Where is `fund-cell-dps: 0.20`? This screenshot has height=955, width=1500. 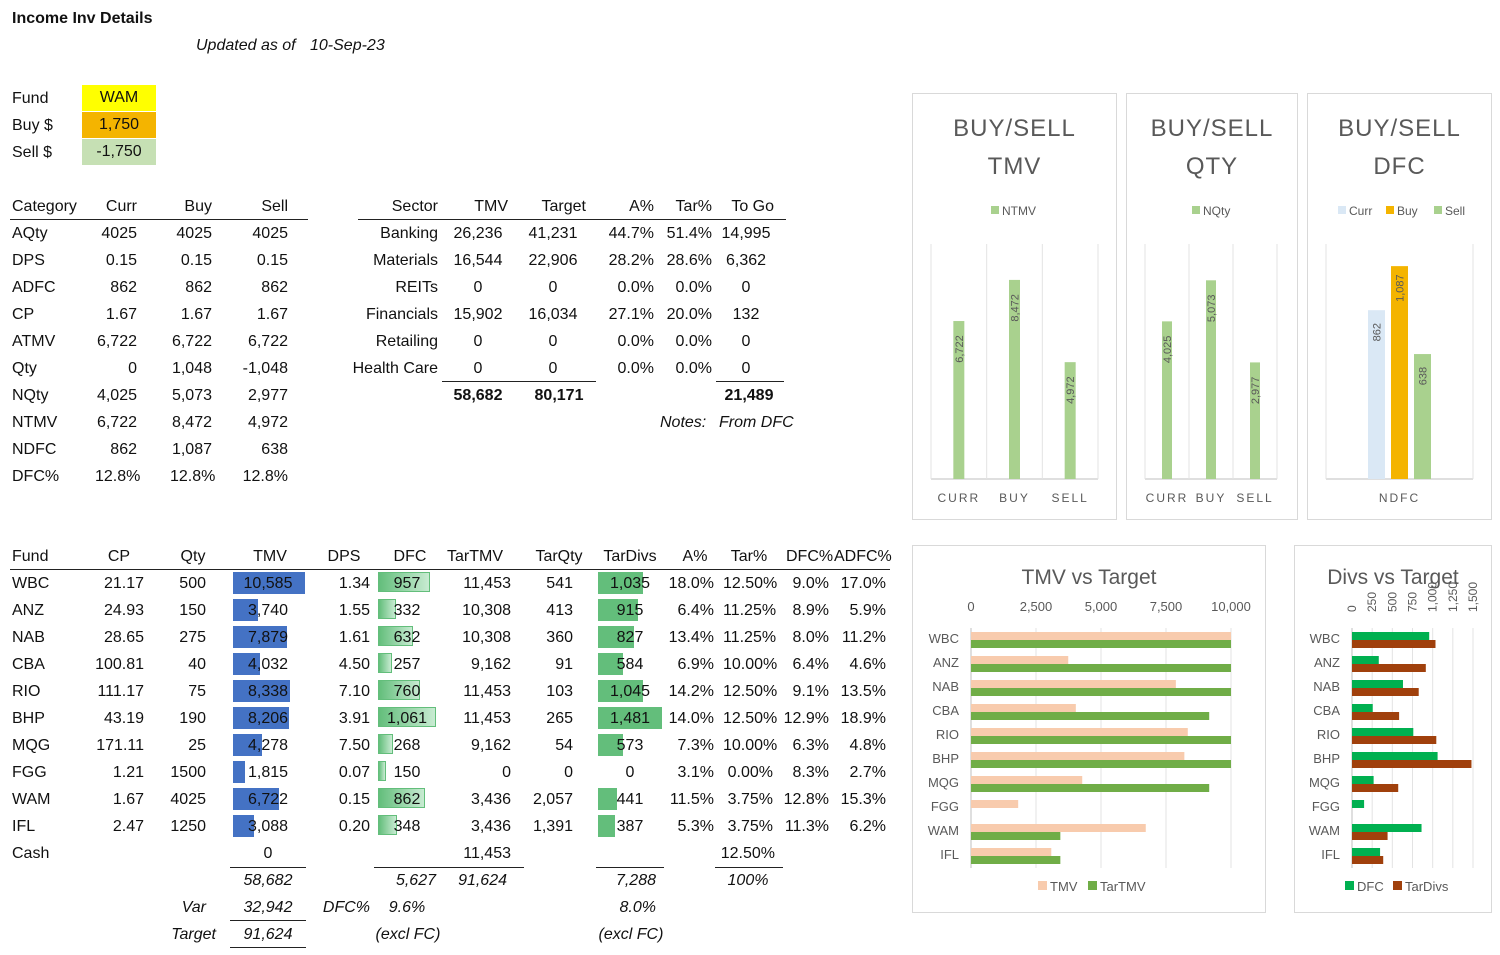
fund-cell-dps: 0.20 is located at coordinates (354, 826).